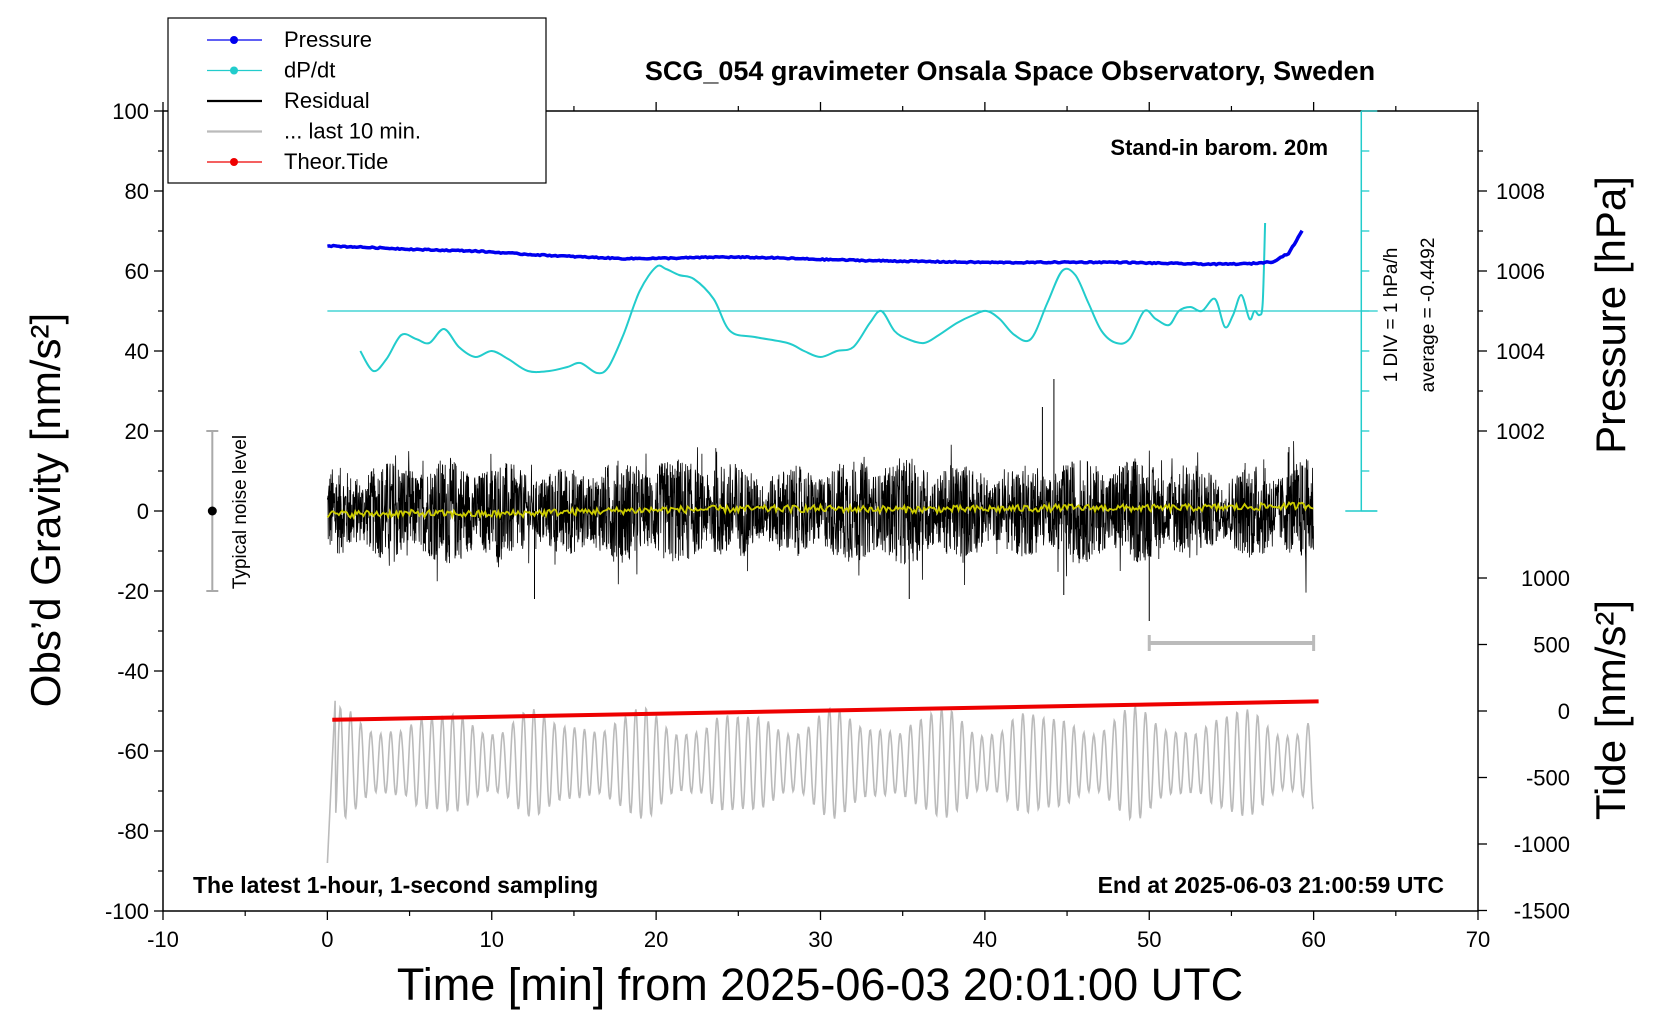 The image size is (1660, 1020). What do you see at coordinates (133, 591) in the screenshot?
I see `y-tick-label: -20` at bounding box center [133, 591].